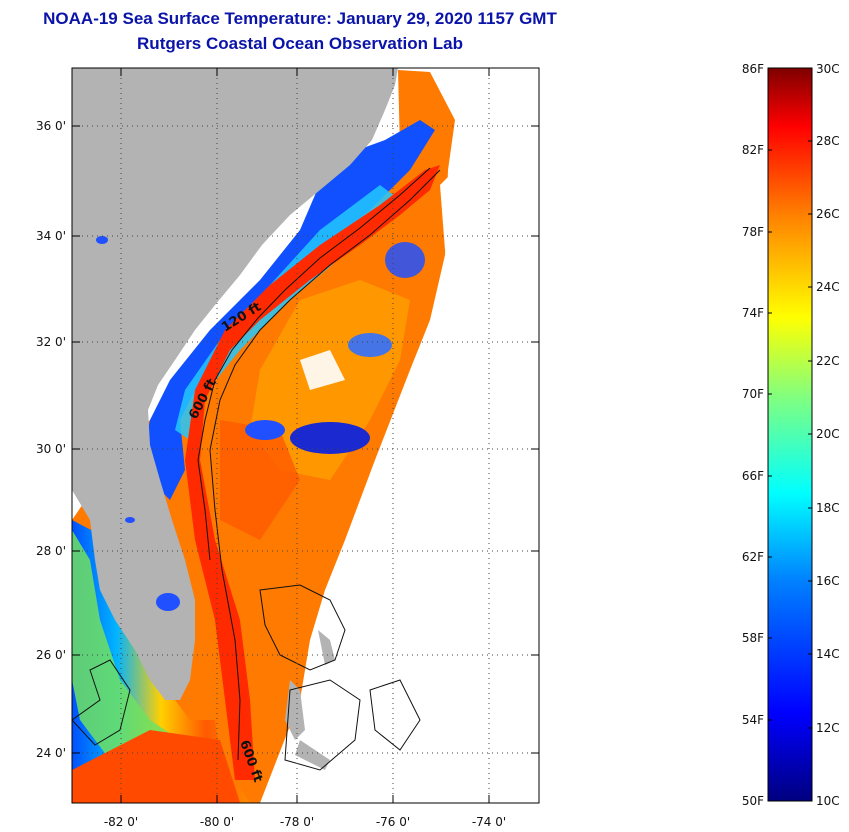 This screenshot has width=849, height=832. I want to click on colorbar-gradient, so click(790, 434).